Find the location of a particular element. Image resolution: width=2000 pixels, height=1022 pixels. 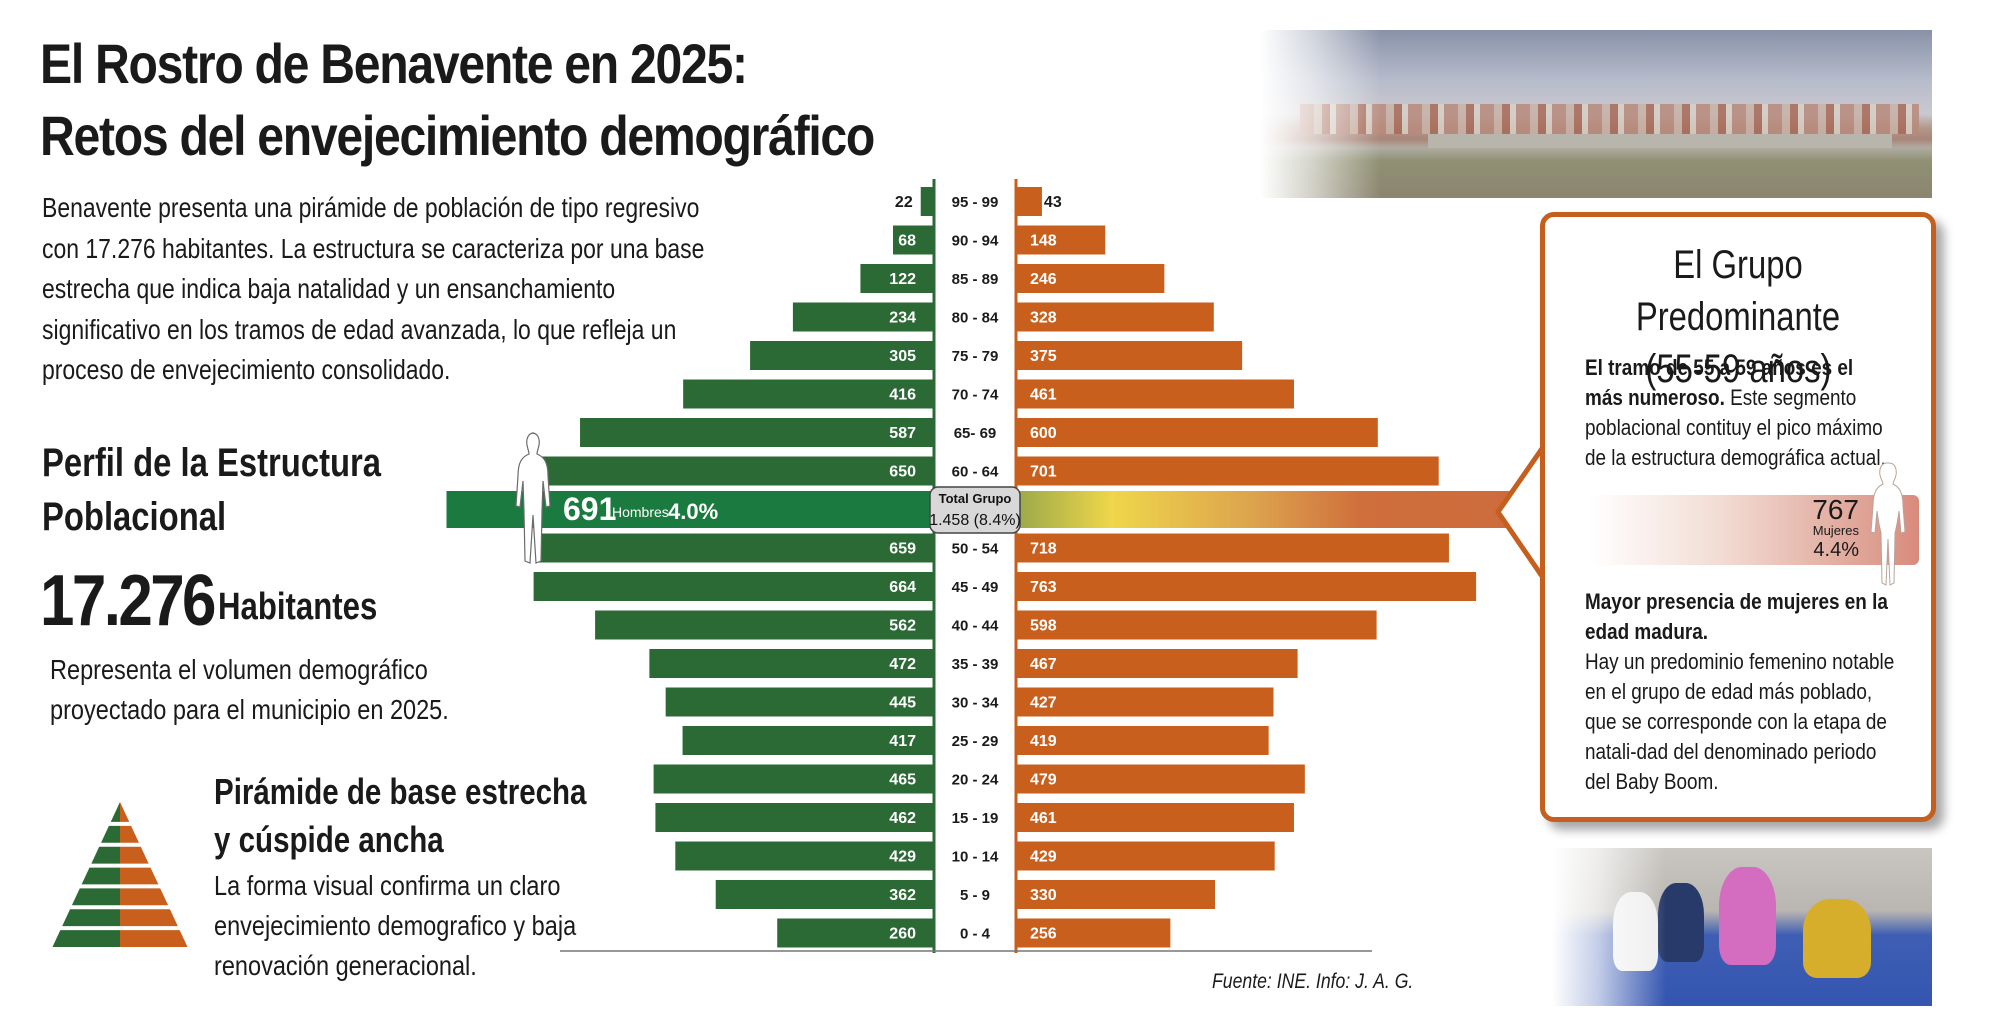

label-men-2: 122 is located at coordinates (902, 279).